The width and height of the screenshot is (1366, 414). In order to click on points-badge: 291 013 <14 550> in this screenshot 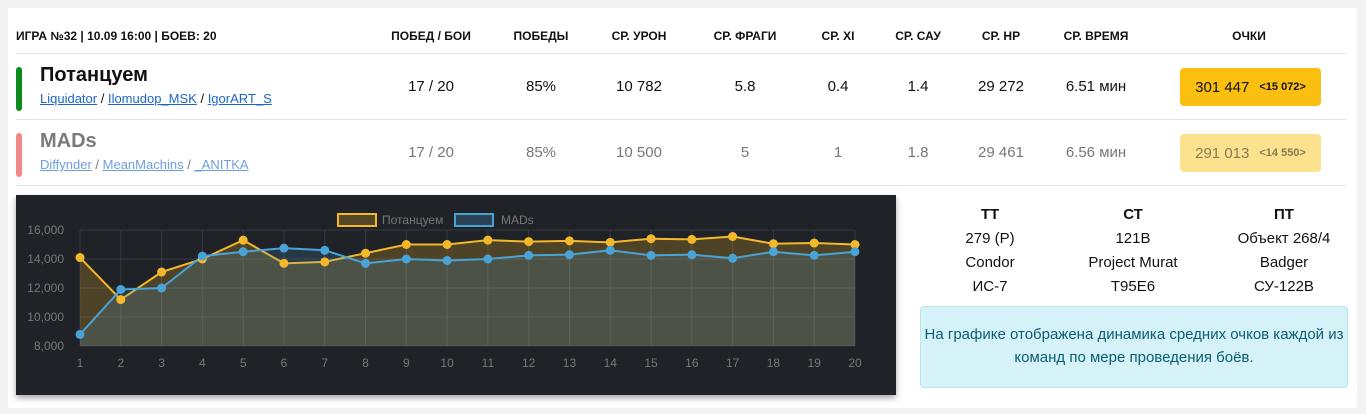, I will do `click(1250, 153)`.